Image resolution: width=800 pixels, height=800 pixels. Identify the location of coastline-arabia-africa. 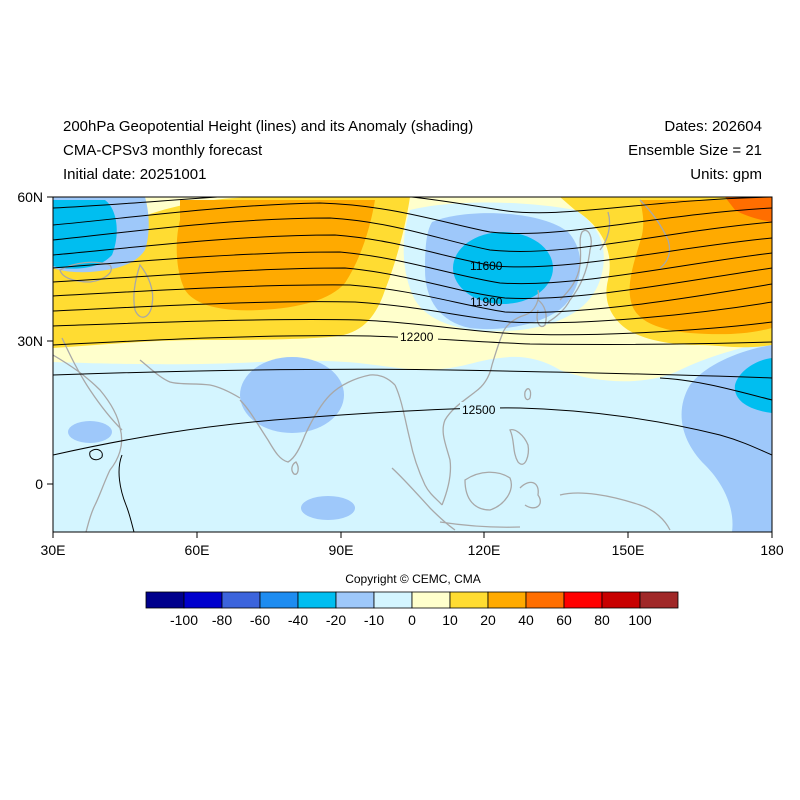
(88, 443).